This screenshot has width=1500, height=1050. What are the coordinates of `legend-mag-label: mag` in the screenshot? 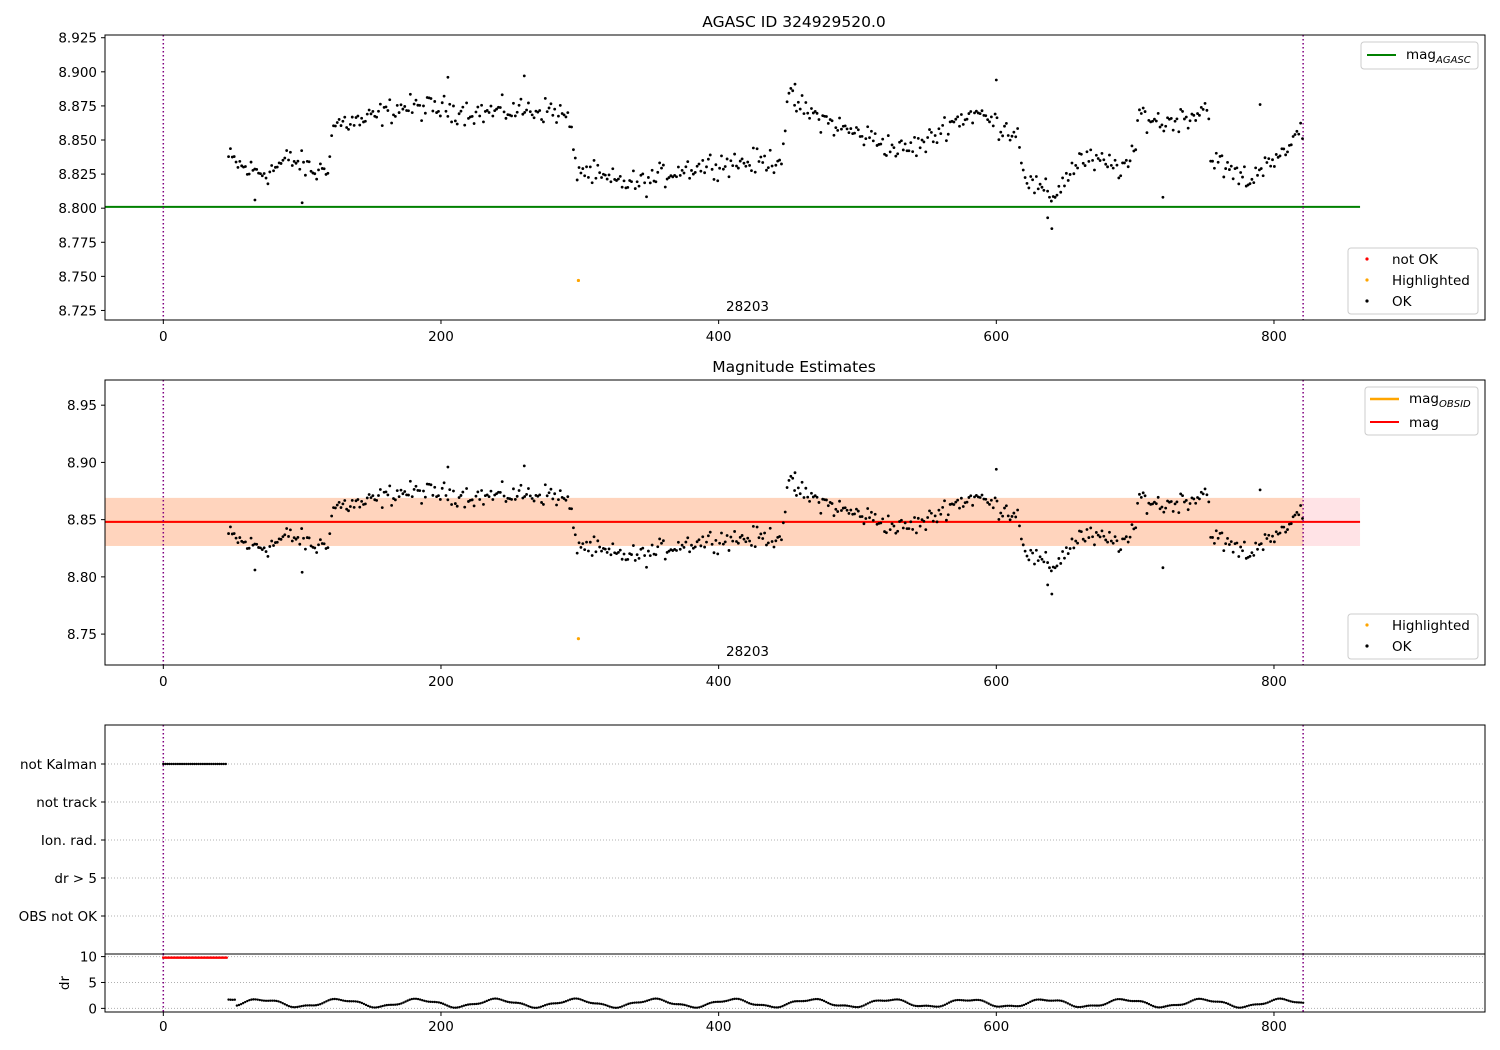 It's located at (1424, 423).